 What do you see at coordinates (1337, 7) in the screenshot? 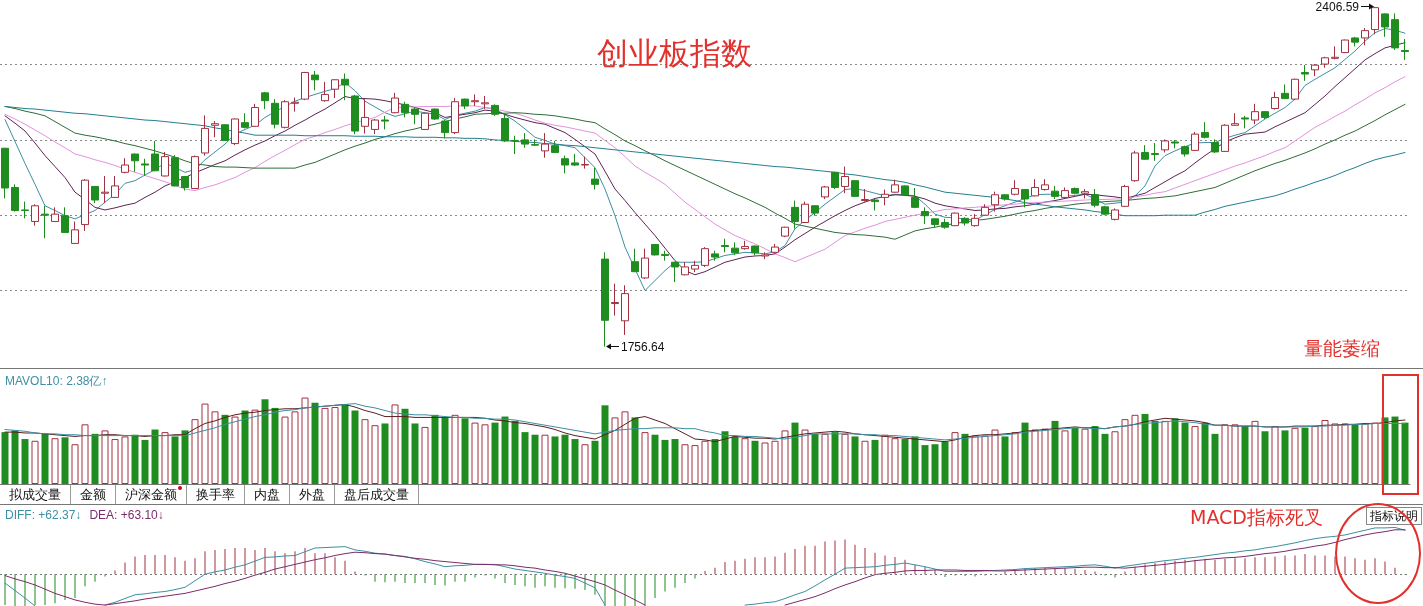
I see `annotation: 2406.59` at bounding box center [1337, 7].